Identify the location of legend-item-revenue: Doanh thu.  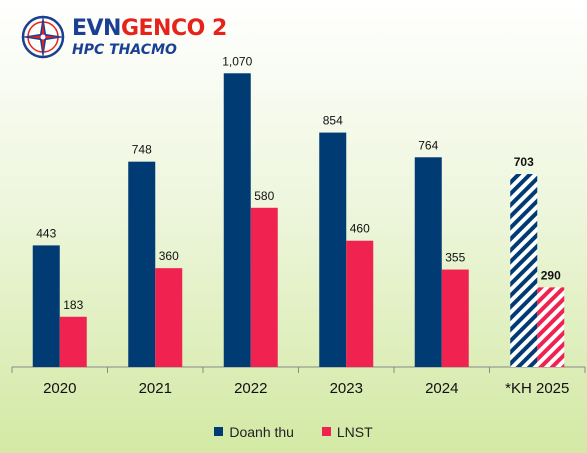
(254, 432).